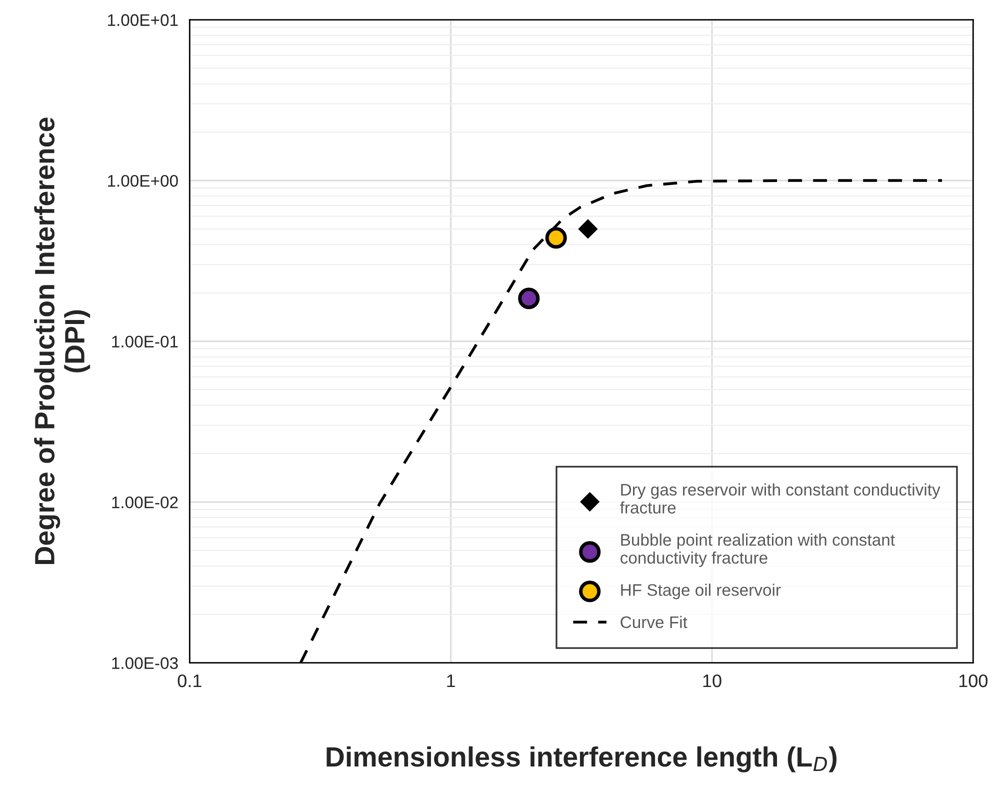 This screenshot has height=791, width=993. I want to click on x-axis-title: Dimensionless interference length (L$_{D}$), so click(581, 759).